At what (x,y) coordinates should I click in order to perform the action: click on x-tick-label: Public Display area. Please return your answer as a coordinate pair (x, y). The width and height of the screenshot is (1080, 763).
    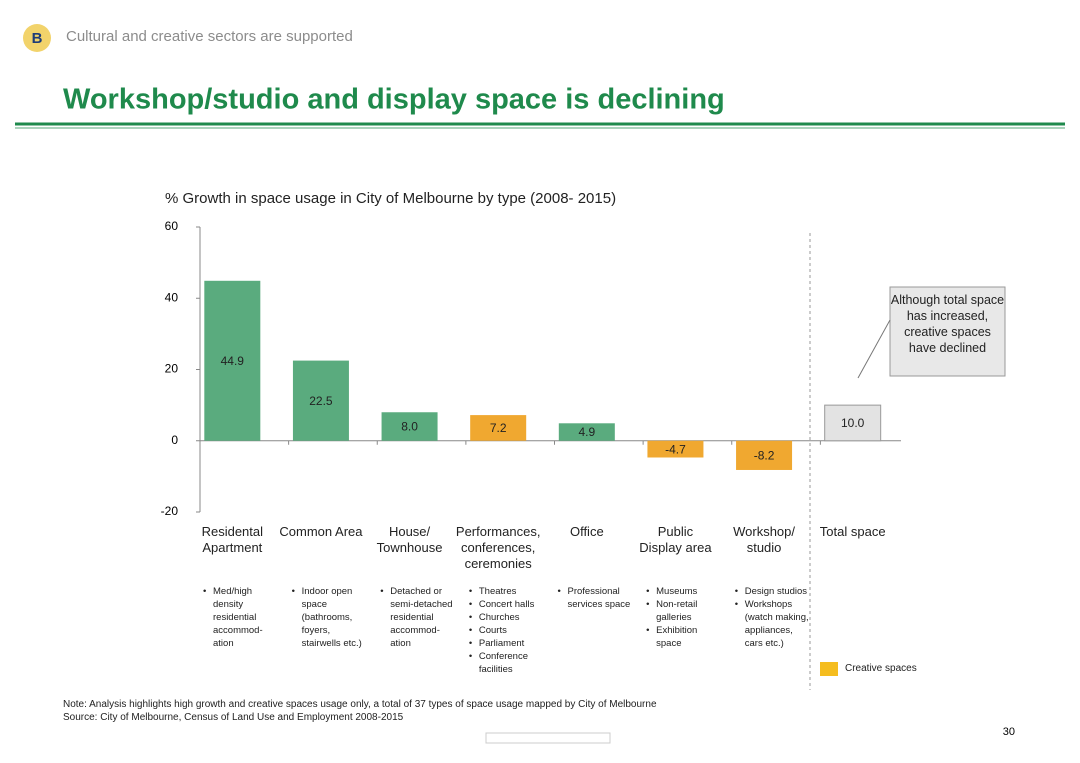
    Looking at the image, I should click on (675, 539).